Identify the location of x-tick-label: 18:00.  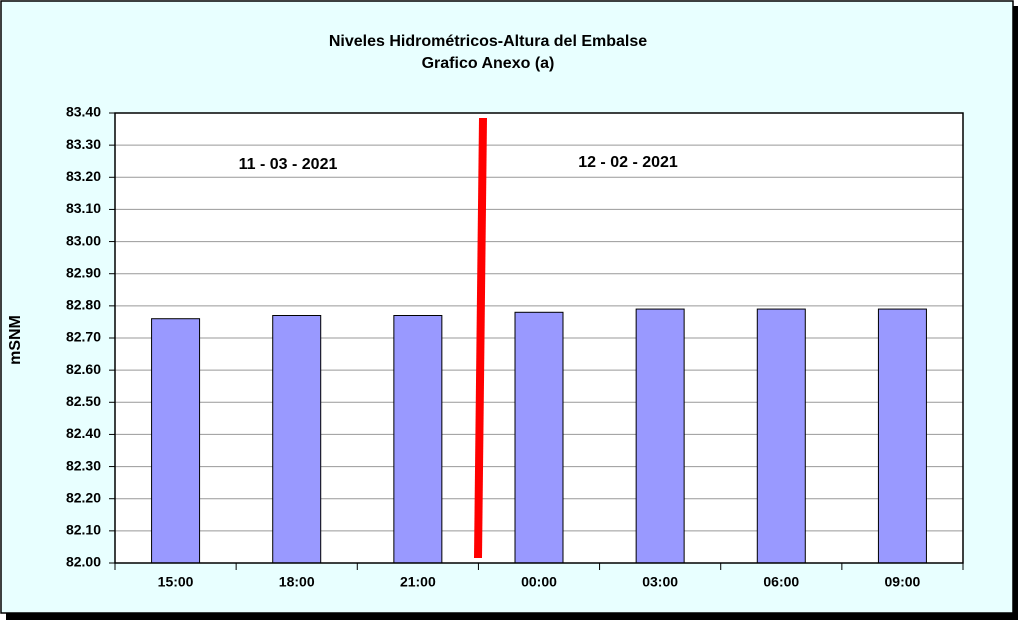
(297, 582).